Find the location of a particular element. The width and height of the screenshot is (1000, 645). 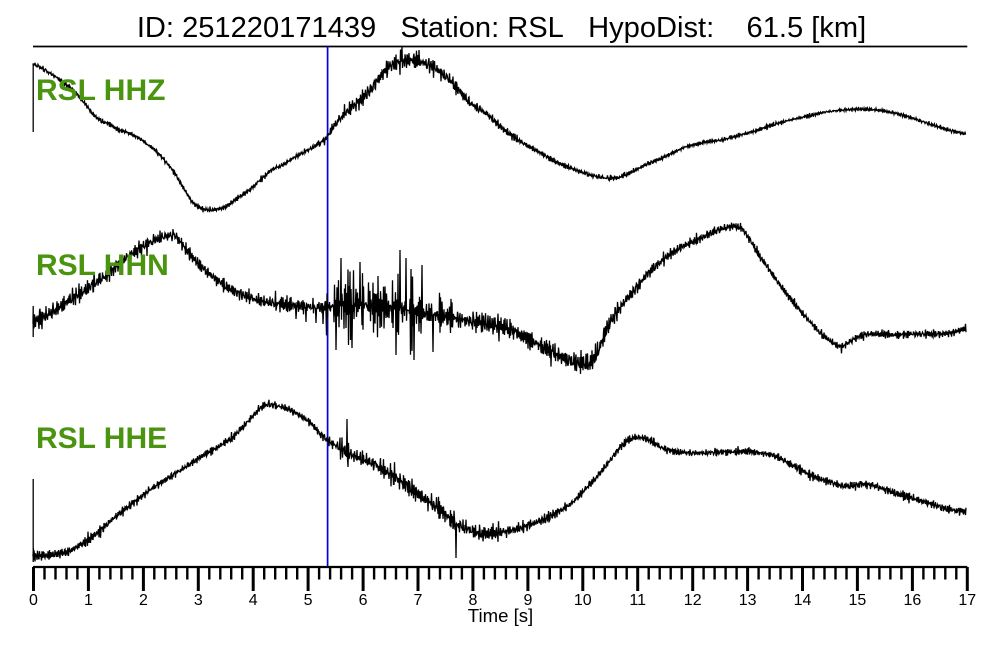

svg-text: 6 is located at coordinates (363, 600).